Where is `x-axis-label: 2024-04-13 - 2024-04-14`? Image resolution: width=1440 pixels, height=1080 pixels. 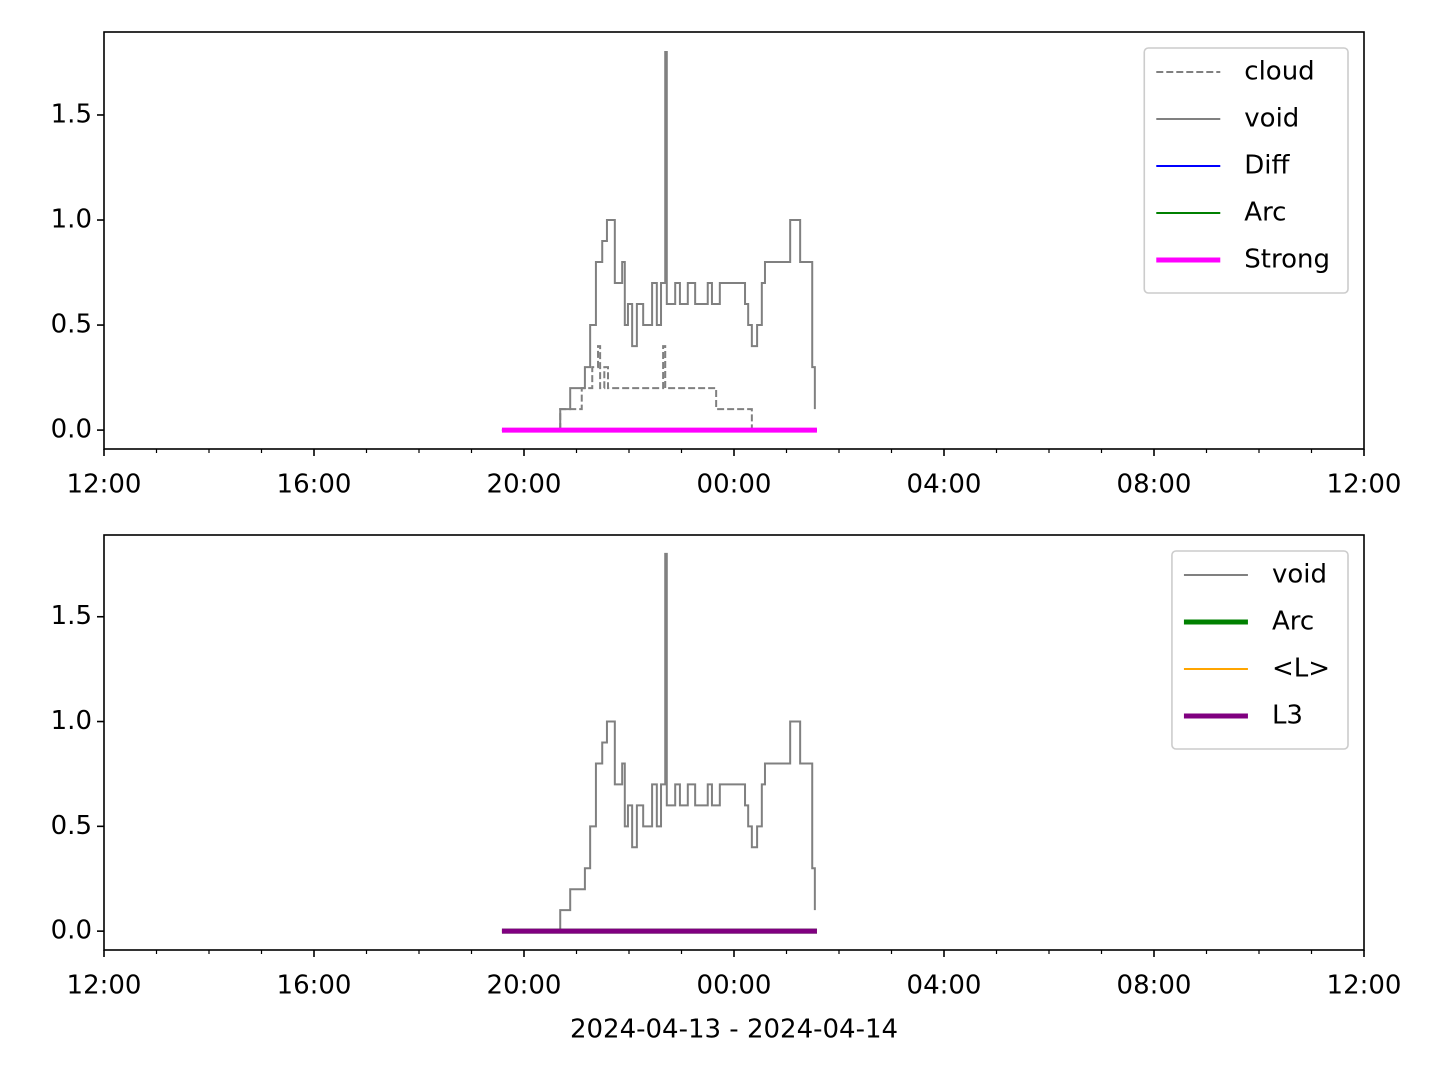
x-axis-label: 2024-04-13 - 2024-04-14 is located at coordinates (734, 1030).